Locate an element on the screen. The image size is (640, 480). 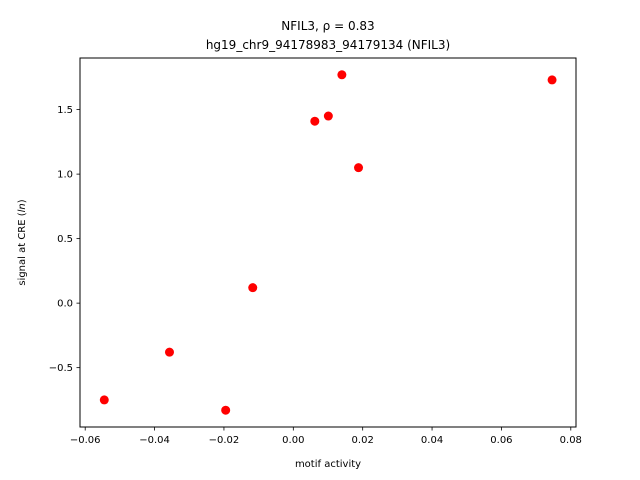
y-axis: −0.5 0.0 0.5 1.0 1.5 is located at coordinates (64, 239).